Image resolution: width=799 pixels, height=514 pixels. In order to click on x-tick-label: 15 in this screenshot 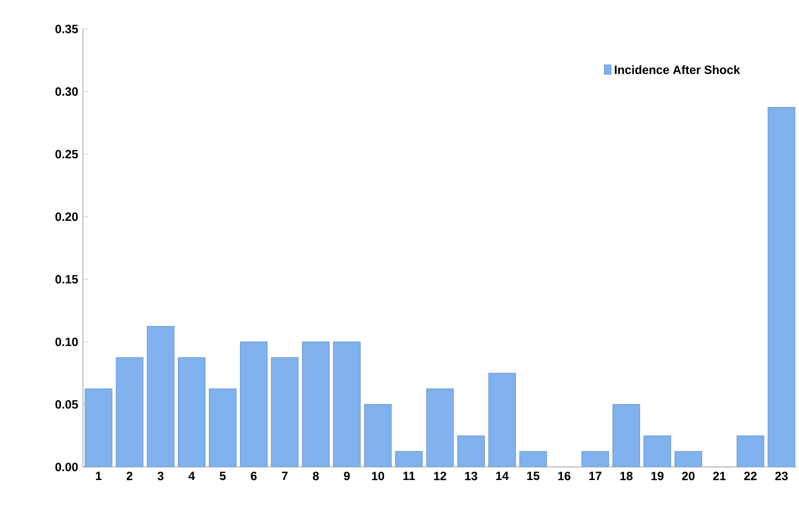, I will do `click(533, 476)`.